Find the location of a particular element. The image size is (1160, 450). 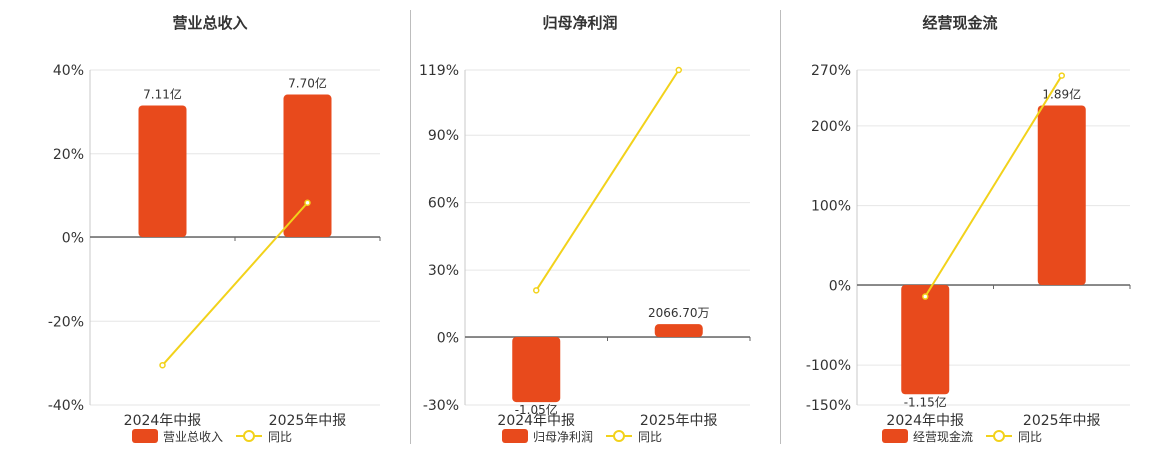

chart-title: 归母净利润 is located at coordinates (579, 23).